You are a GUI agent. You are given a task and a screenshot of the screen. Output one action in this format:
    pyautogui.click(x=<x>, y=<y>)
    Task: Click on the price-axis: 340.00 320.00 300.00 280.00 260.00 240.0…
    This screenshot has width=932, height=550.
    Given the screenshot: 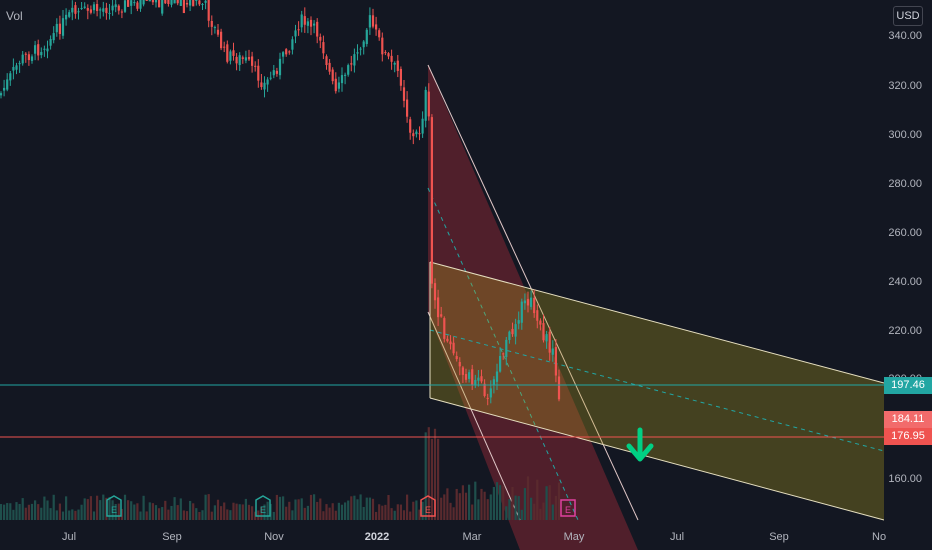 What is the action you would take?
    pyautogui.click(x=908, y=275)
    